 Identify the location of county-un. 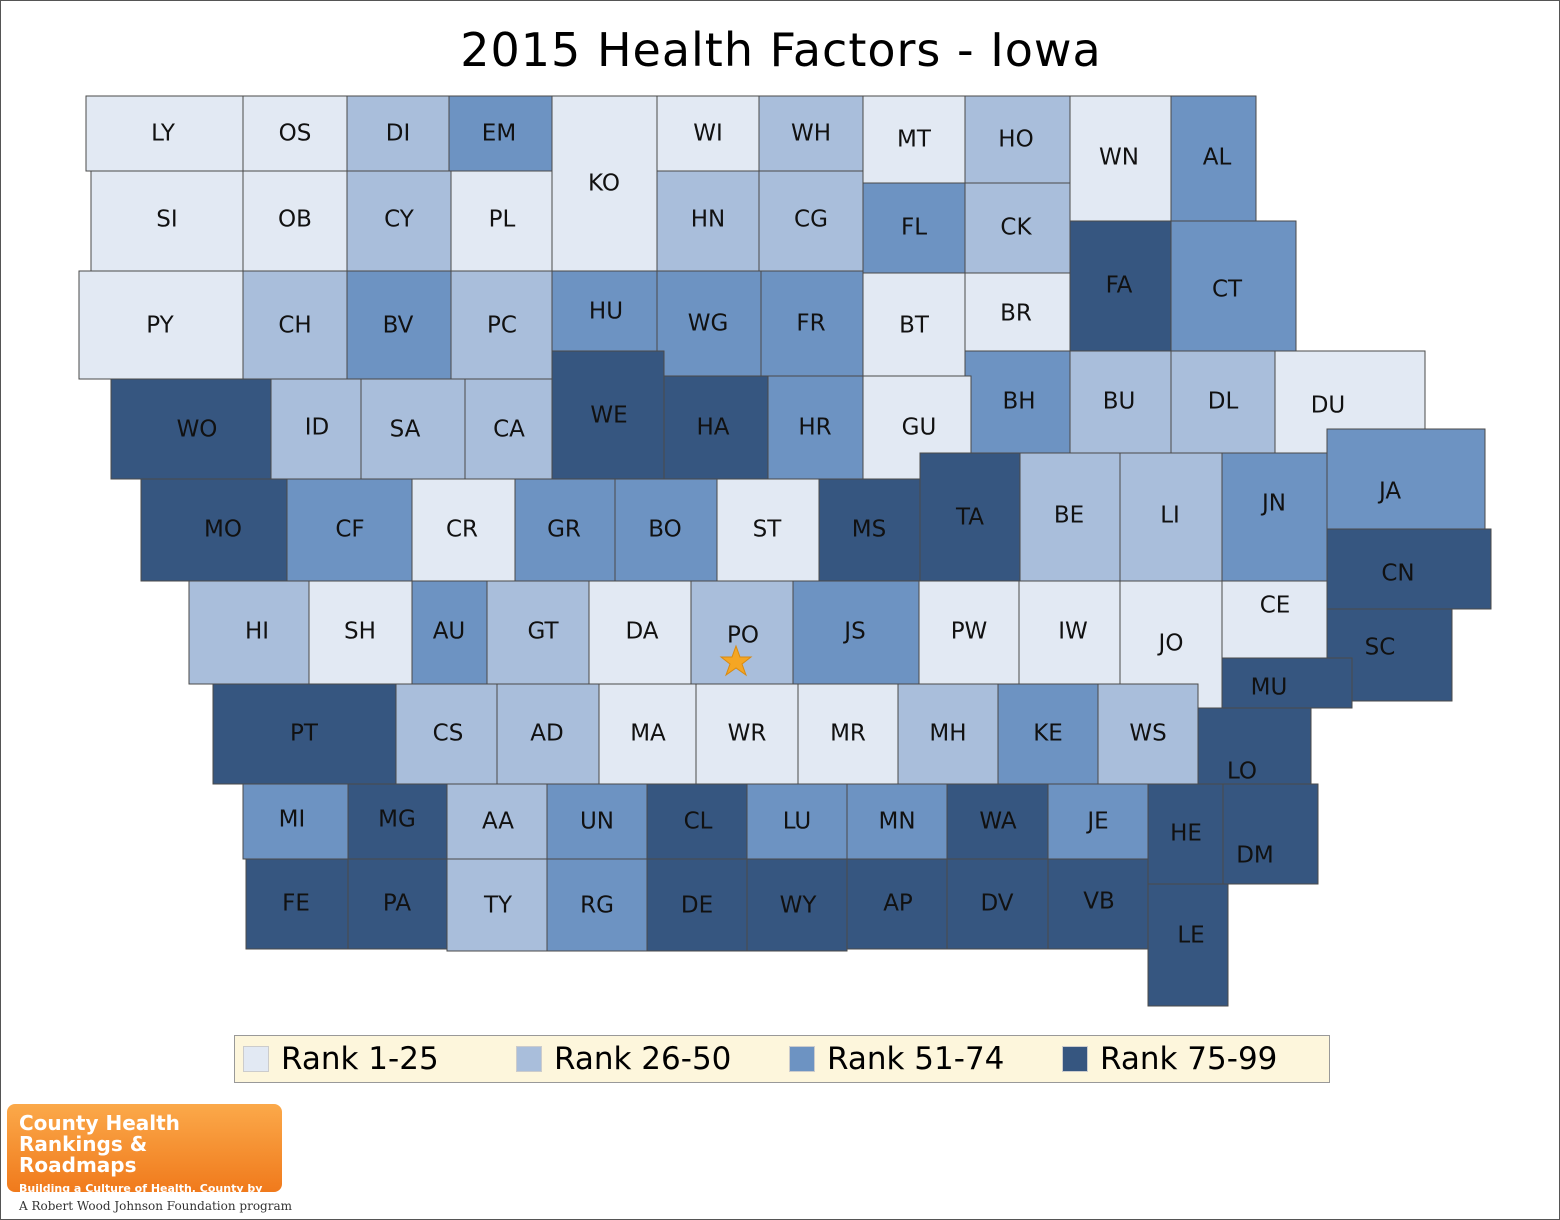
(597, 821).